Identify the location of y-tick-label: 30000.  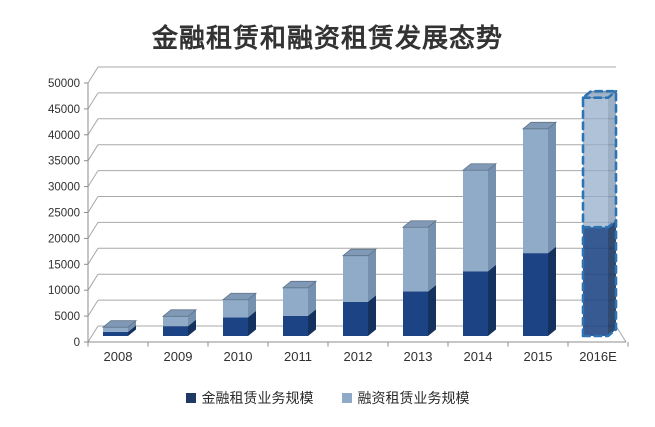
(64, 188).